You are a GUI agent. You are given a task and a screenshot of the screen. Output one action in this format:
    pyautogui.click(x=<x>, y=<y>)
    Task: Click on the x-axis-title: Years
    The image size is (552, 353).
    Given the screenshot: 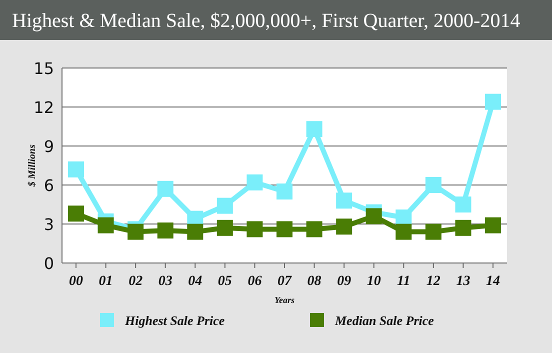 What is the action you would take?
    pyautogui.click(x=284, y=300)
    